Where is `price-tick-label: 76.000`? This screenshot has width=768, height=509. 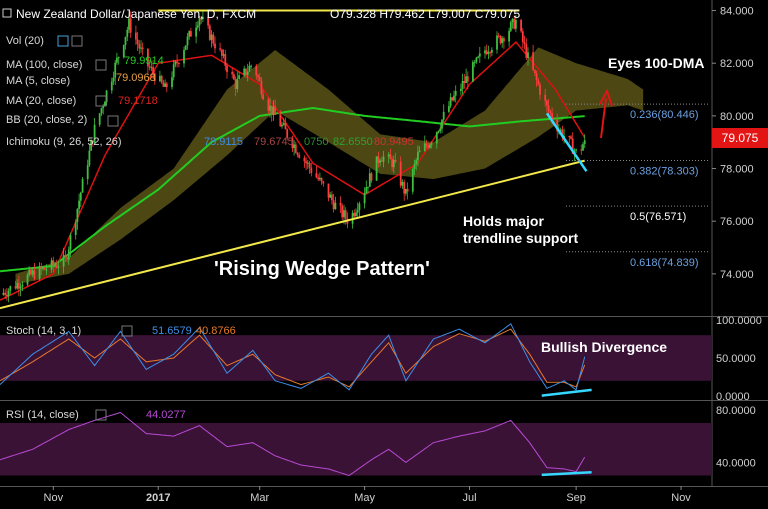 price-tick-label: 76.000 is located at coordinates (737, 222).